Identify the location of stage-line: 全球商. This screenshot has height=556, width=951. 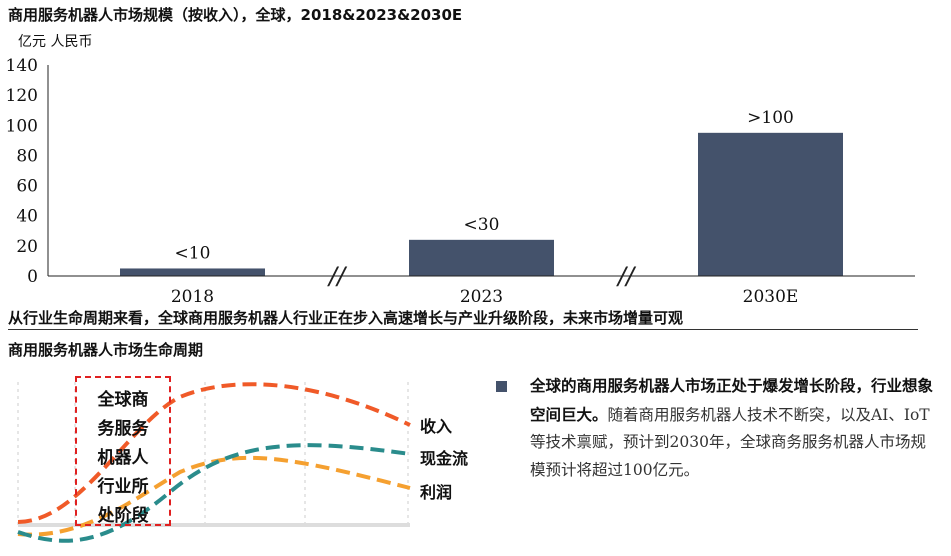
(123, 400).